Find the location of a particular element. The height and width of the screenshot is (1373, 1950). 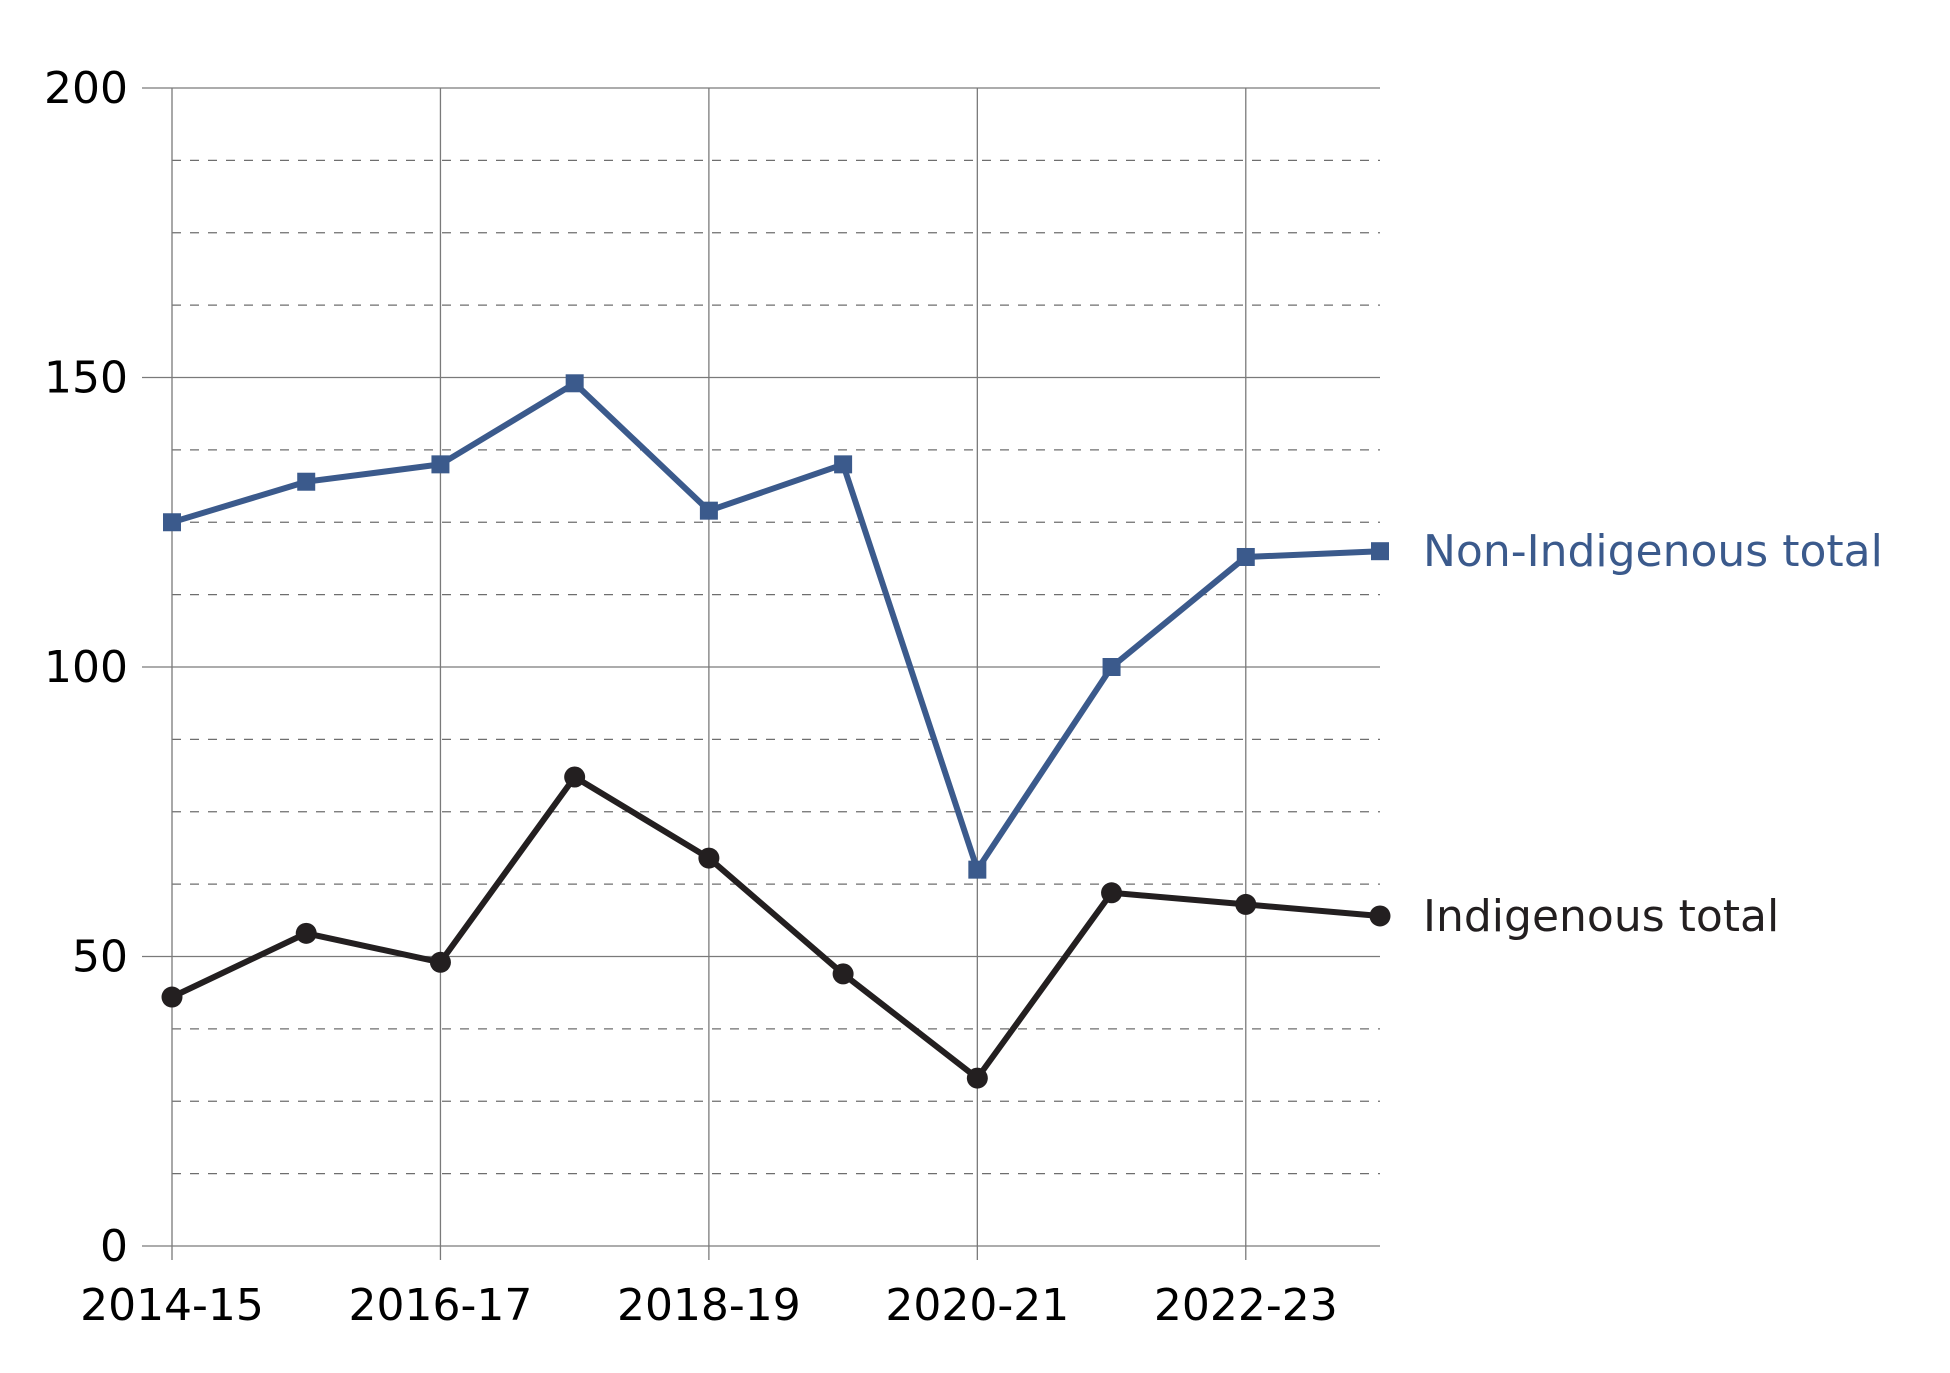

series-labels: Non-Indigenous total Indigenous total is located at coordinates (1653, 734).